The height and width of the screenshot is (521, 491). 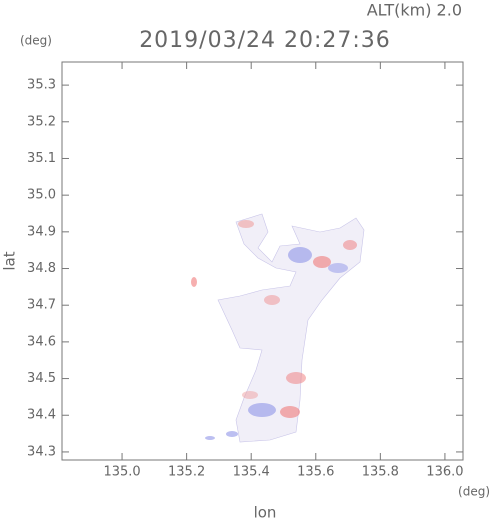 What do you see at coordinates (36, 41) in the screenshot?
I see `y-unit: (deg)` at bounding box center [36, 41].